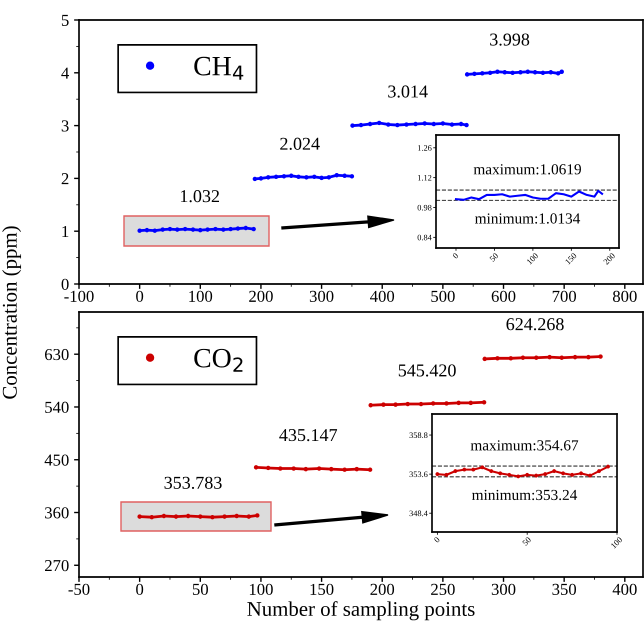 This screenshot has width=644, height=625. I want to click on x-tick-label: -100, so click(79, 296).